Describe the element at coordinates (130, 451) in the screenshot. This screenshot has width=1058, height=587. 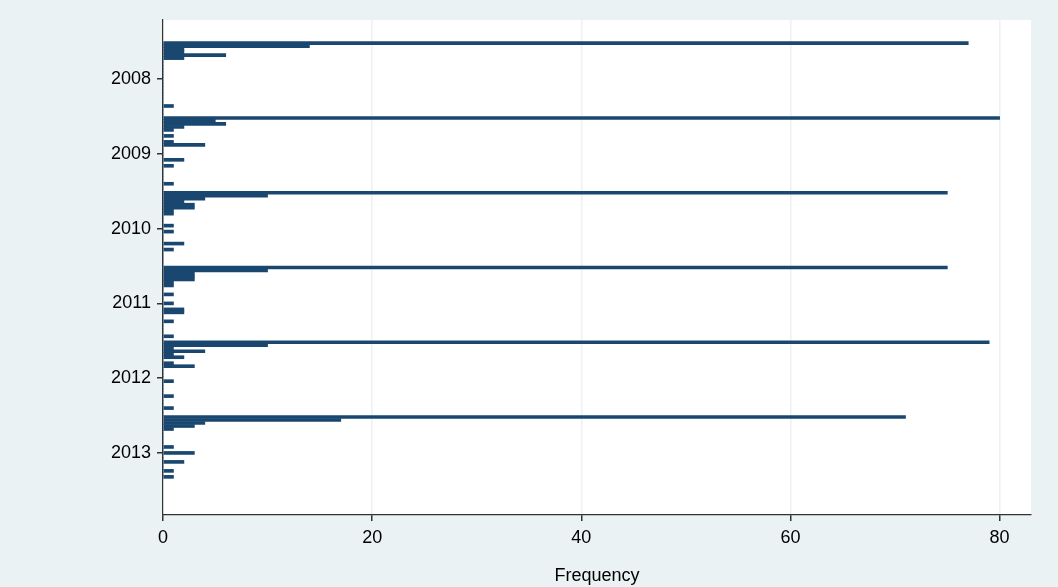
I see `y-tick-label: 2013` at that location.